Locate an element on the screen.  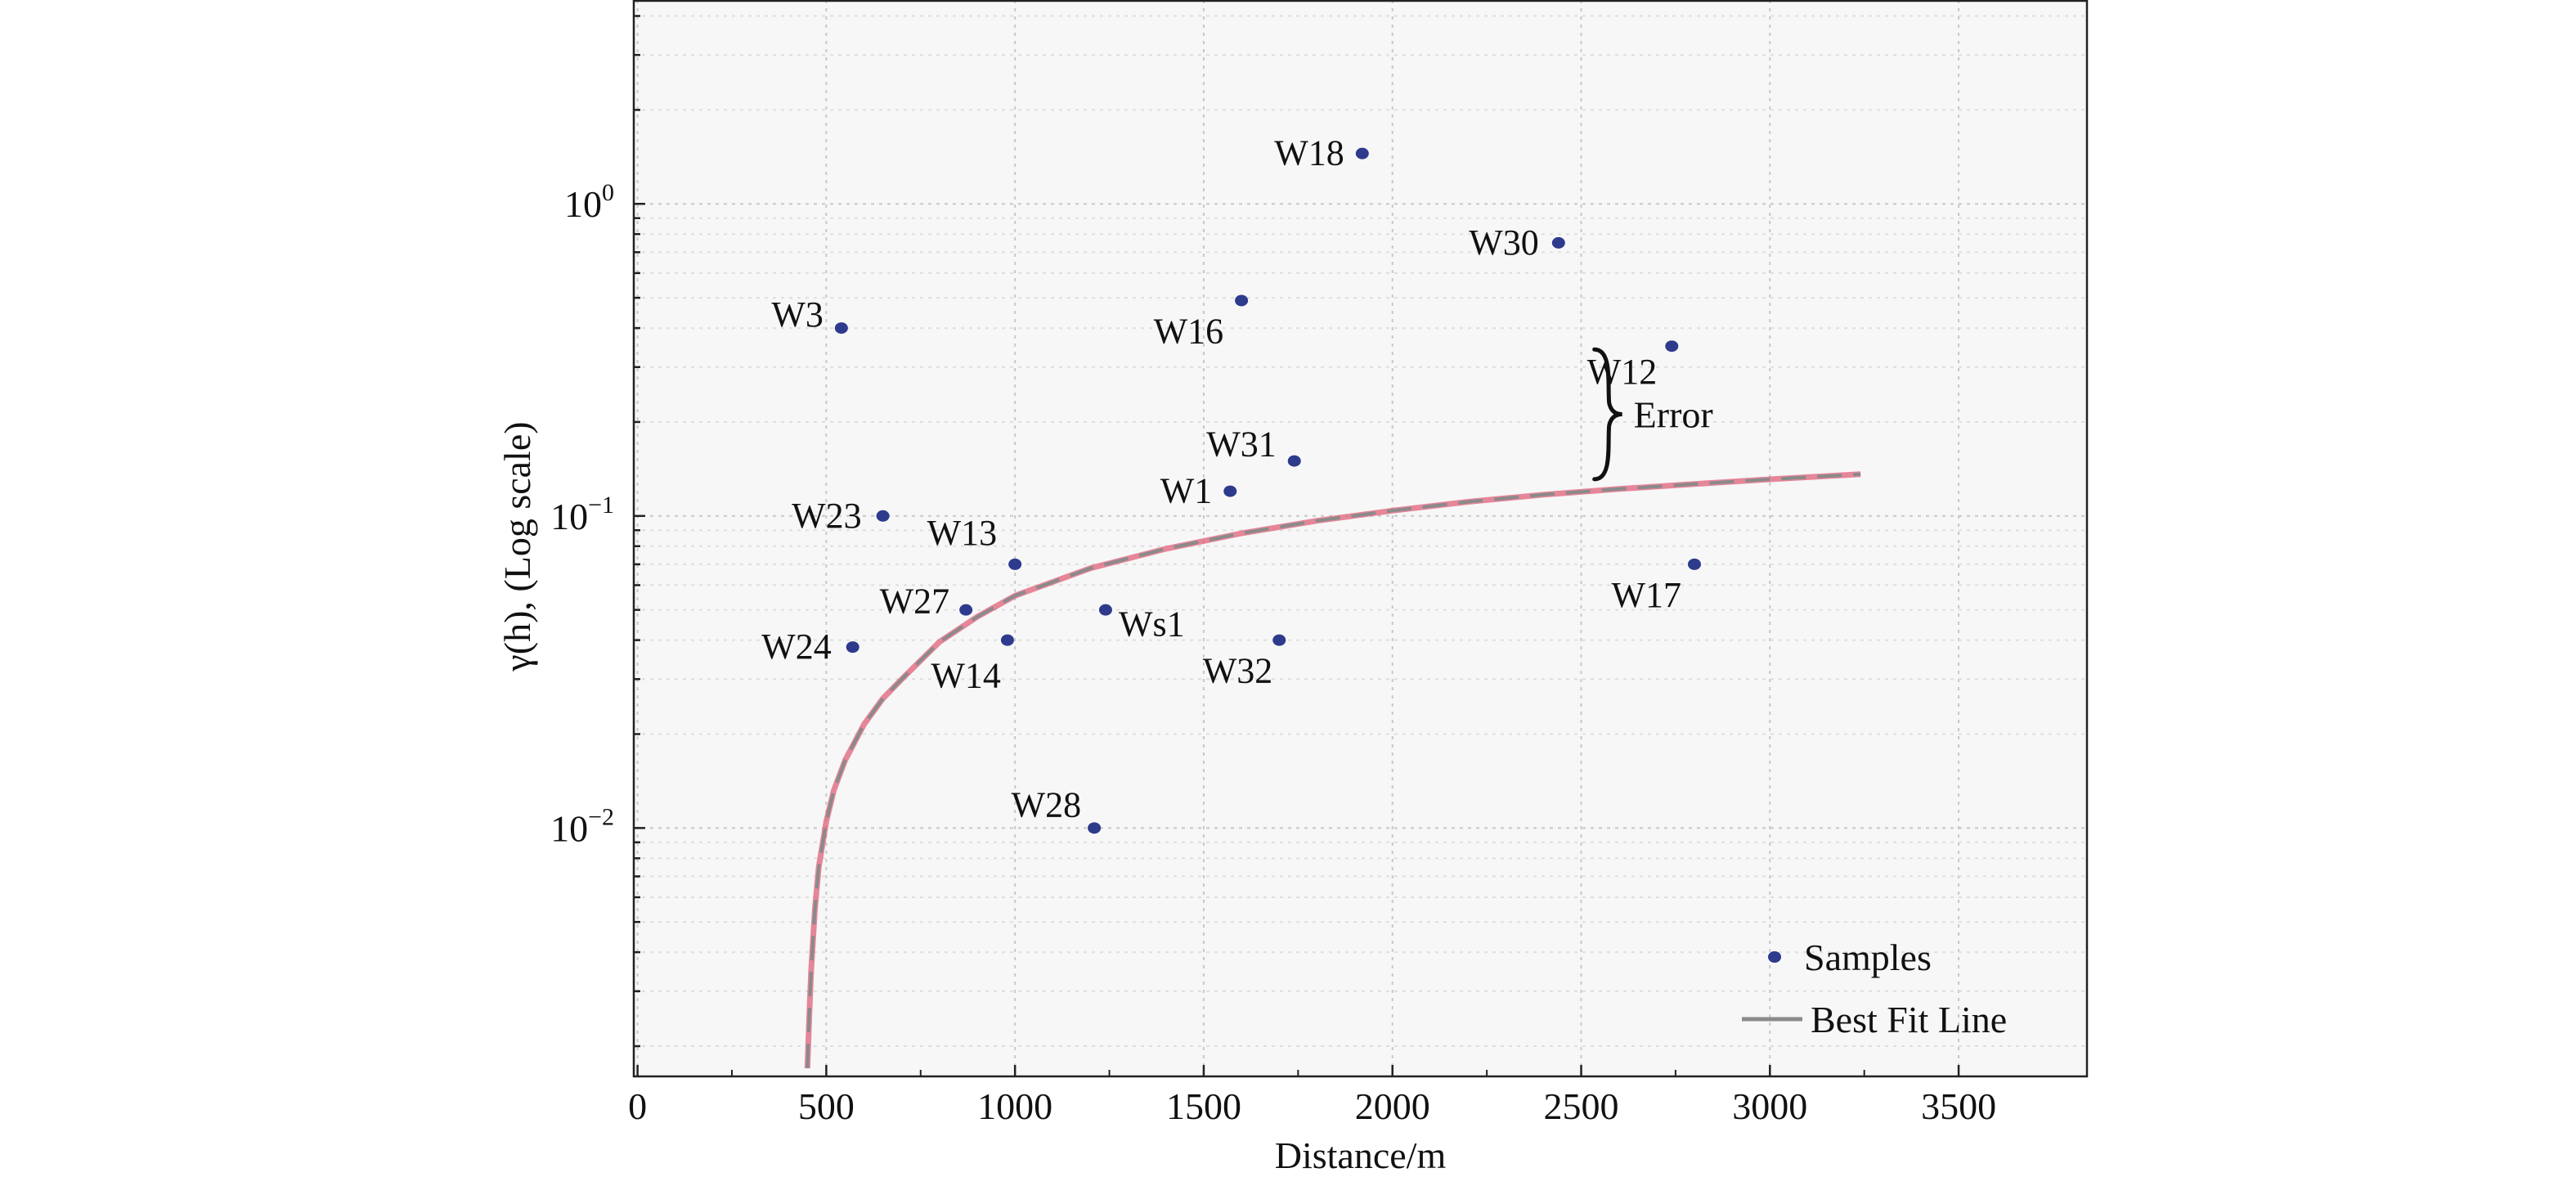
legend-fit-label: Best Fit Line is located at coordinates (1909, 1019).